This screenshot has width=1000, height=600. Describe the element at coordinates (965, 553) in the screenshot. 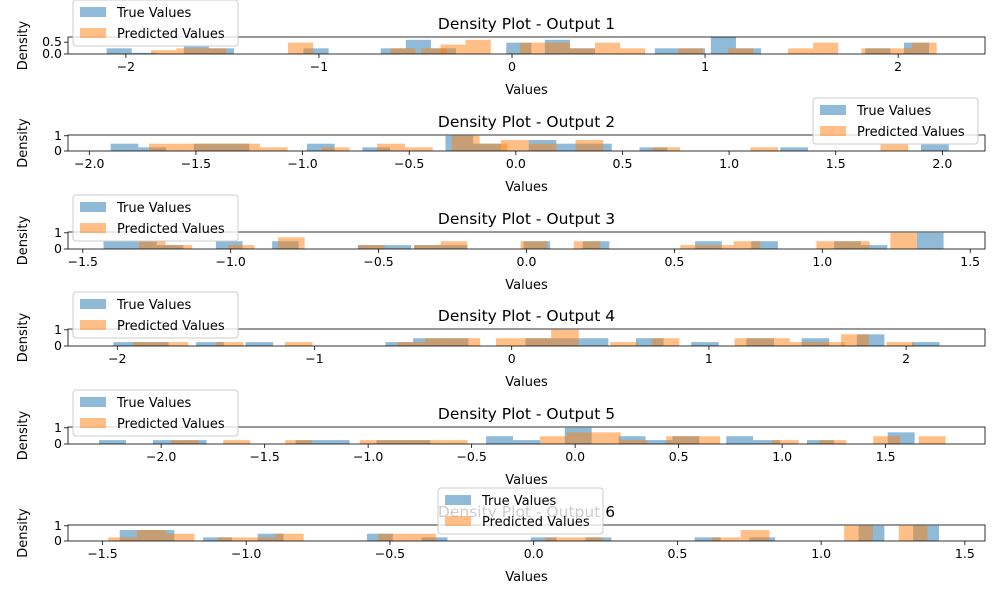

I see `x-tick-label: 1.5` at that location.